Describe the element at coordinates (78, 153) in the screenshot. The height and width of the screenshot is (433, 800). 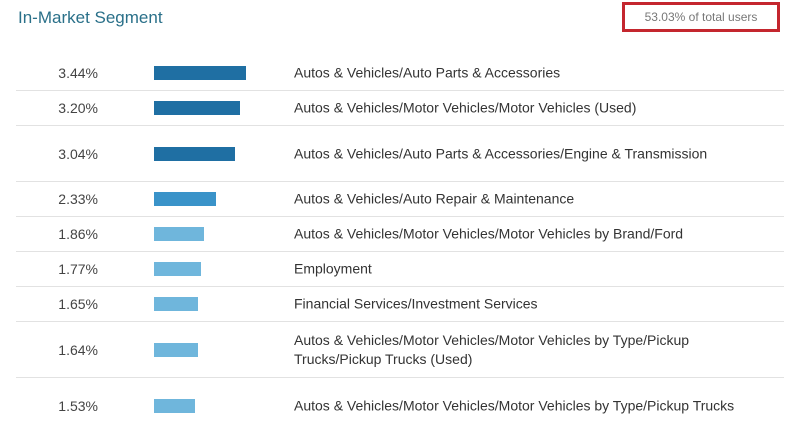
I see `segment-percent: 3.04%` at that location.